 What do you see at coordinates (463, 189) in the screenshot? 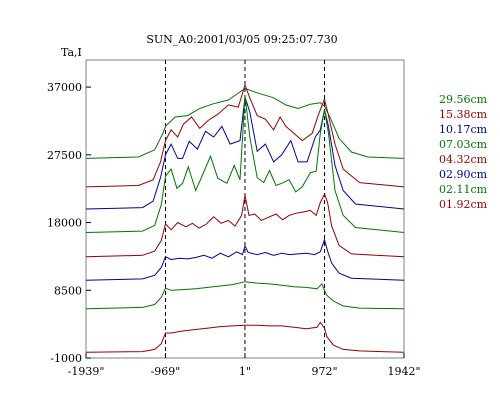
I see `legend-item-6: 02.11cm` at bounding box center [463, 189].